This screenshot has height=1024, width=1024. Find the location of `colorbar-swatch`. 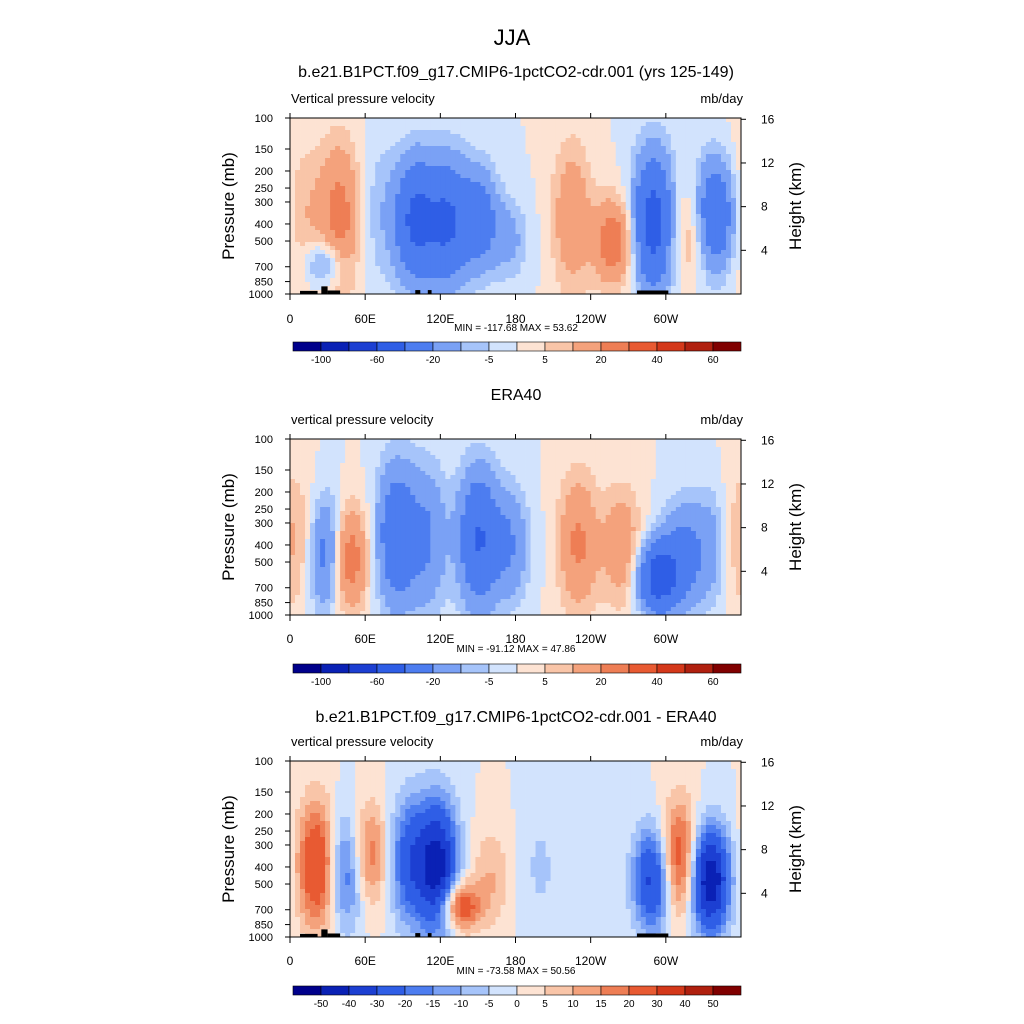

colorbar-swatch is located at coordinates (587, 346).